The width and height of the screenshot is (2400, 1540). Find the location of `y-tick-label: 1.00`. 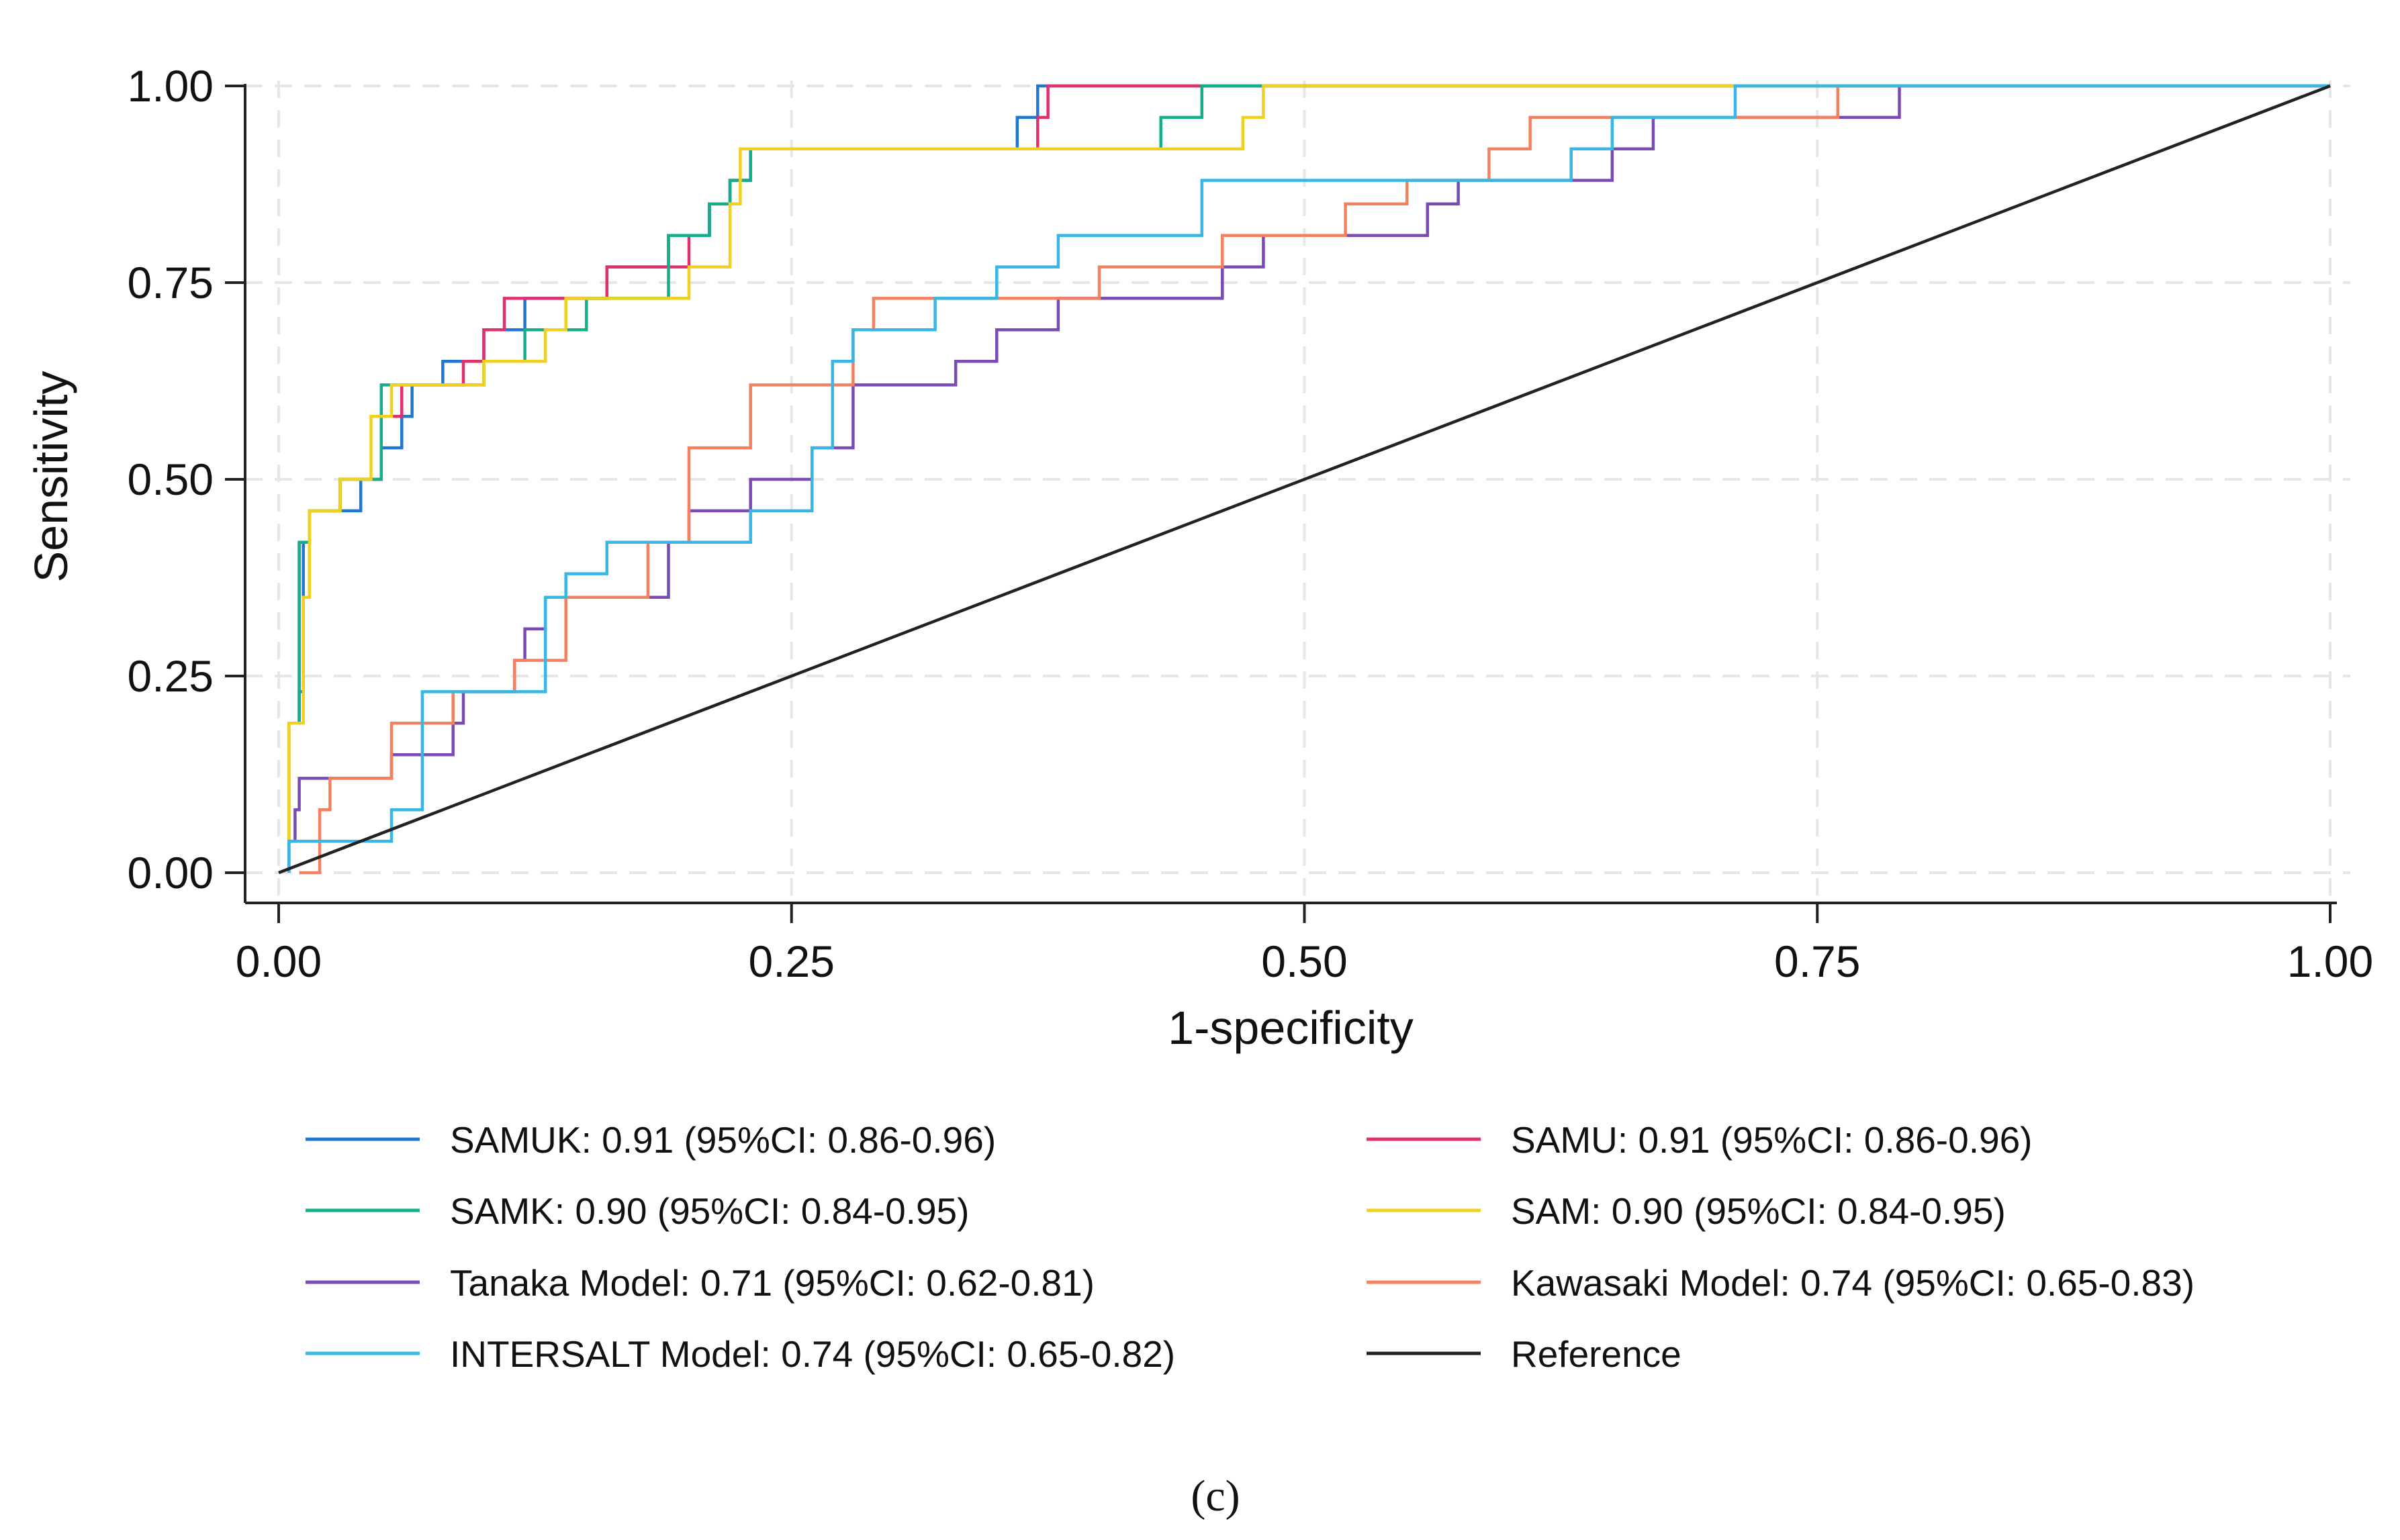

y-tick-label: 1.00 is located at coordinates (171, 86).